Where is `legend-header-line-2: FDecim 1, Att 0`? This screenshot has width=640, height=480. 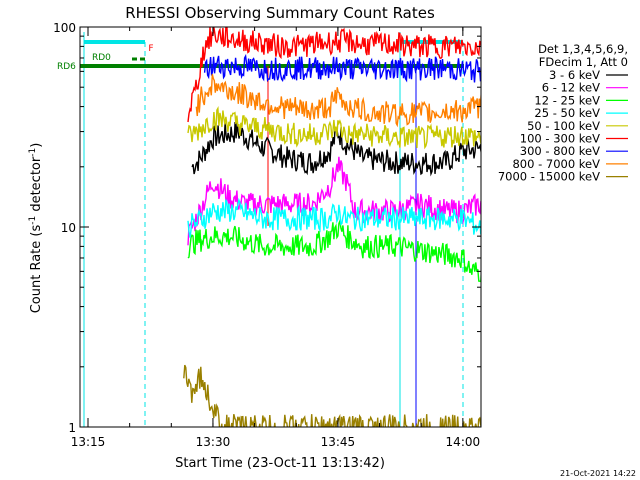 legend-header-line-2: FDecim 1, Att 0 is located at coordinates (583, 62).